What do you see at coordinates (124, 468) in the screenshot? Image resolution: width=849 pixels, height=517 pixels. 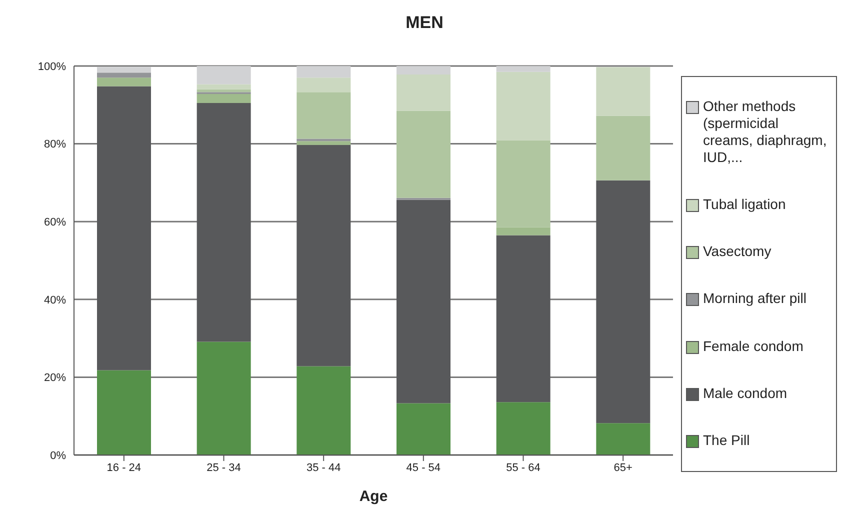 I see `x-tick-label: 16 - 24` at bounding box center [124, 468].